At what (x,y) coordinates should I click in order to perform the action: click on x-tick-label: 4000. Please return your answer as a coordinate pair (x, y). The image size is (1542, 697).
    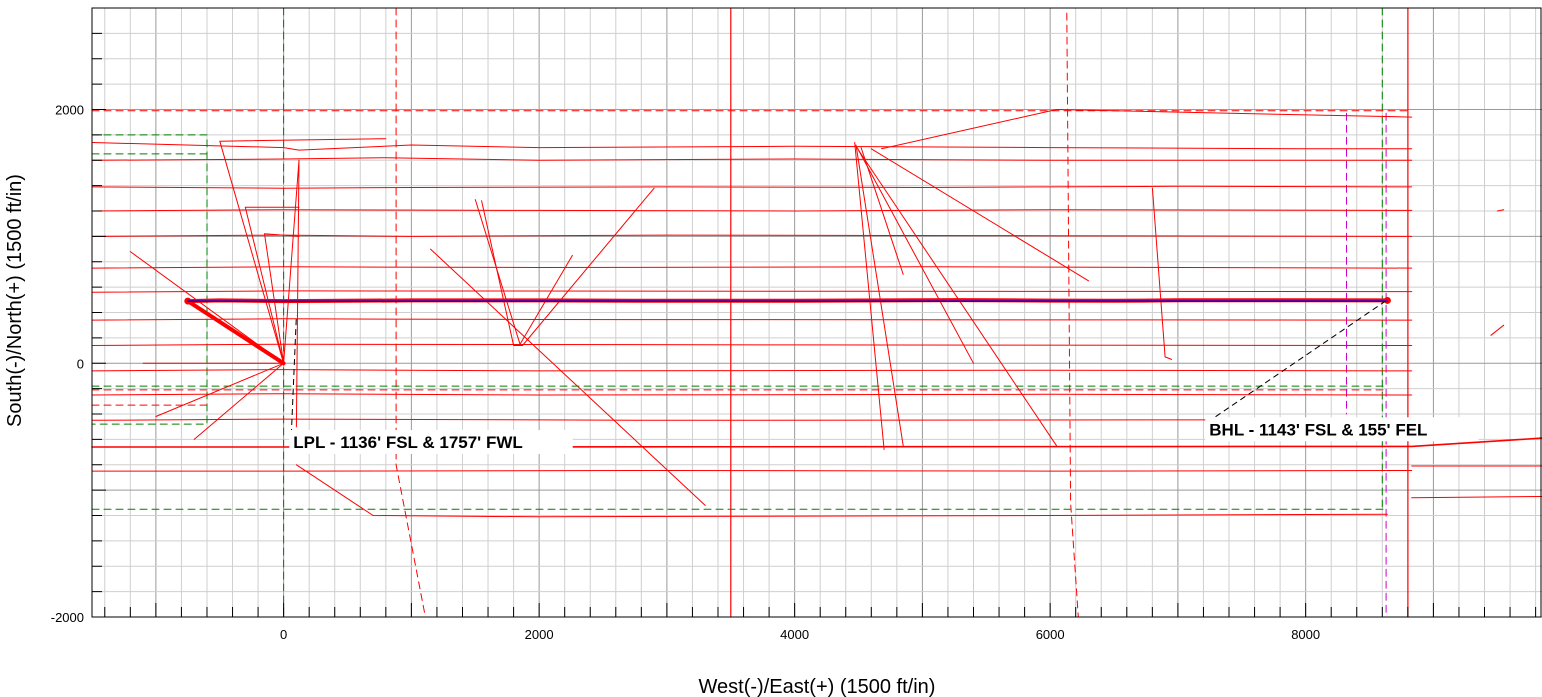
    Looking at the image, I should click on (794, 634).